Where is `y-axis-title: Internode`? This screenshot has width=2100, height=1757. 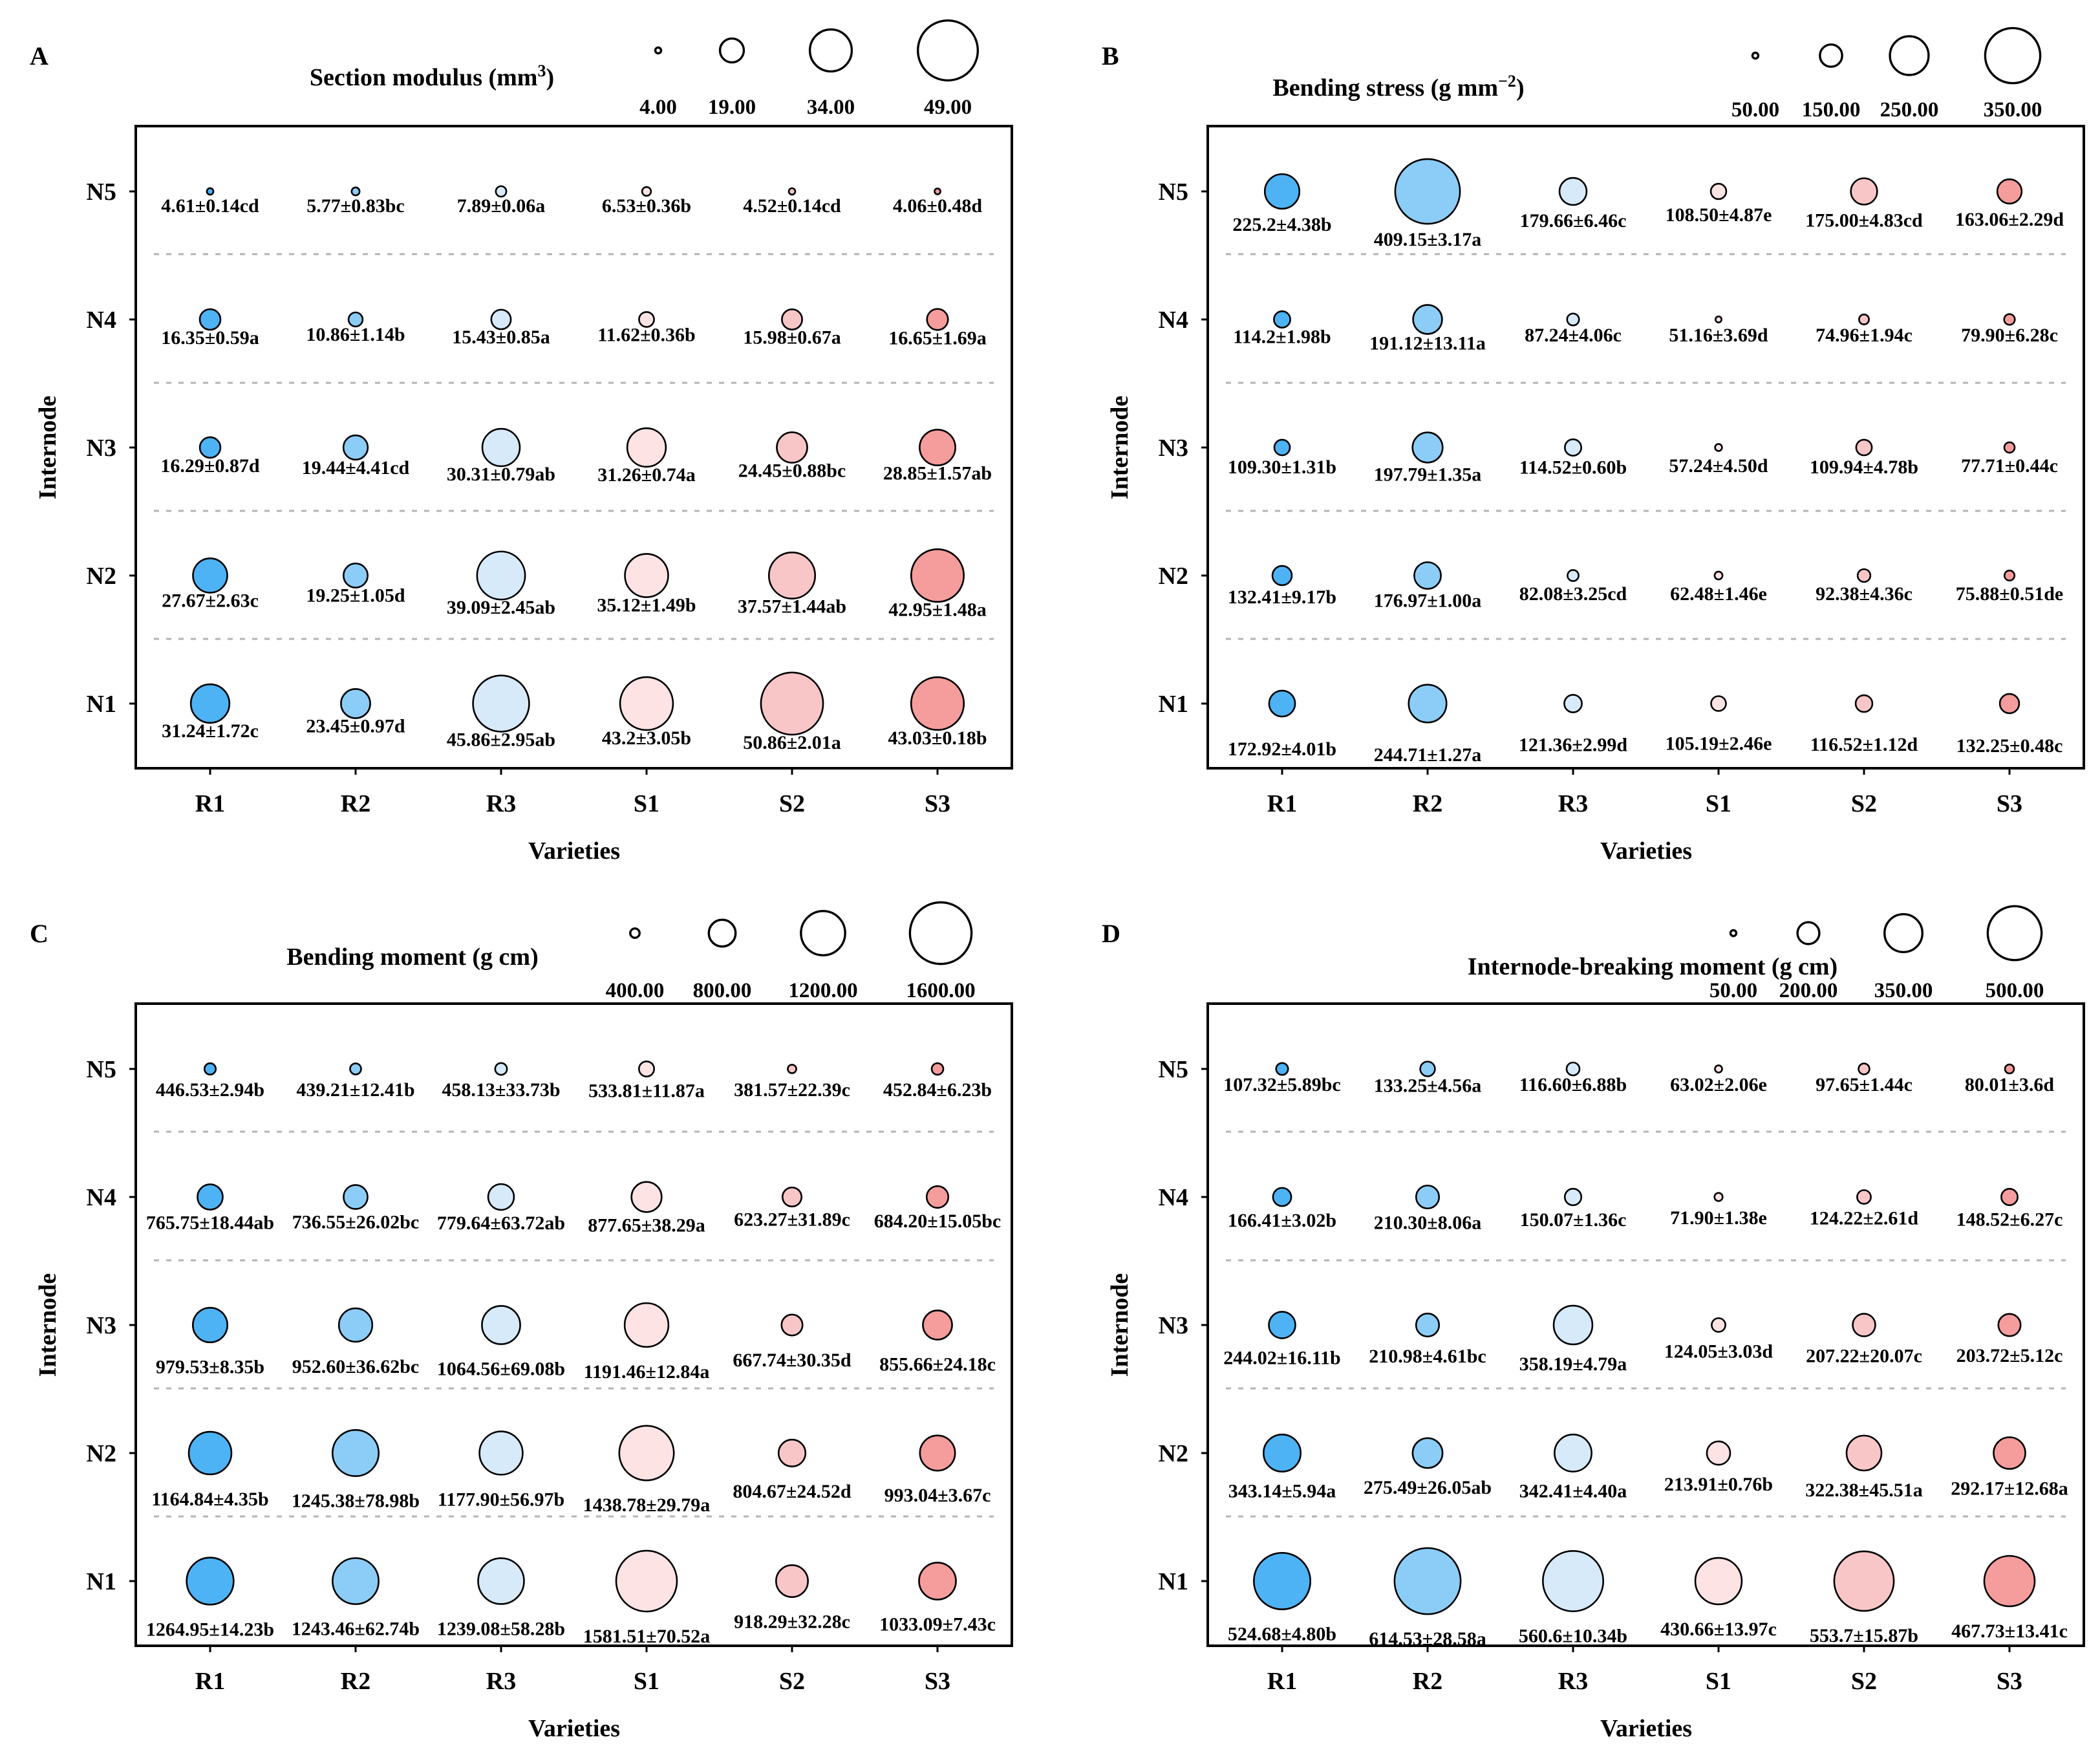
y-axis-title: Internode is located at coordinates (47, 1325).